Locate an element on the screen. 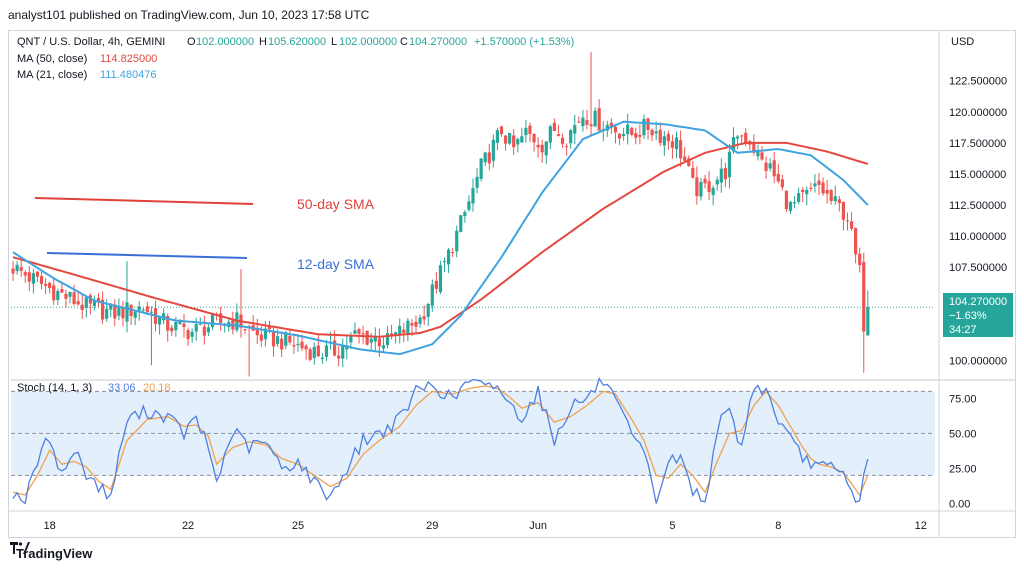 This screenshot has height=570, width=1024. time-axis-tick: 29 is located at coordinates (432, 526).